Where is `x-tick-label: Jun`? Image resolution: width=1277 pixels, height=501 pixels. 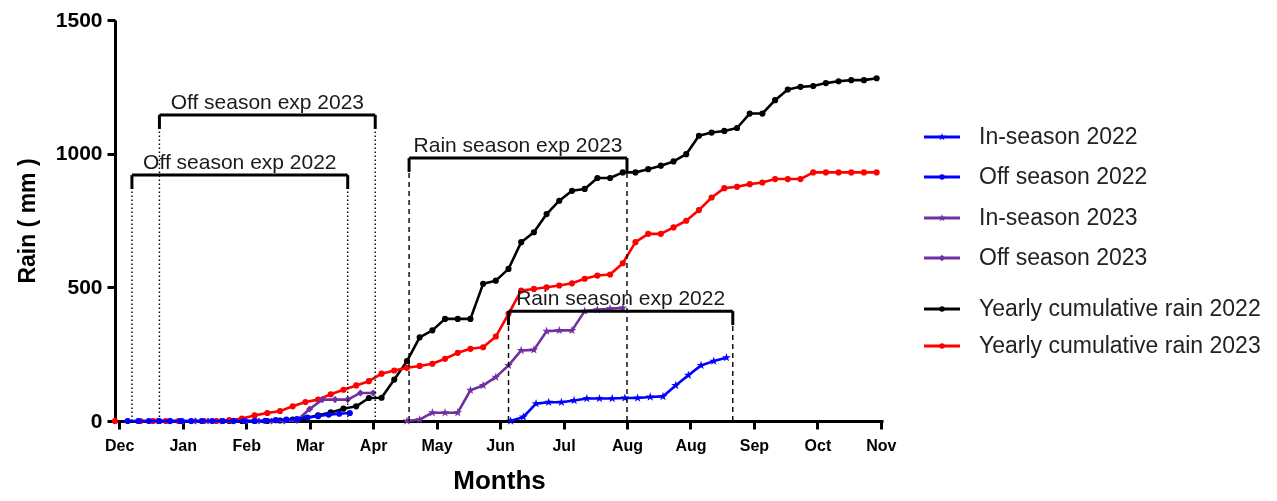
x-tick-label: Jun is located at coordinates (500, 445).